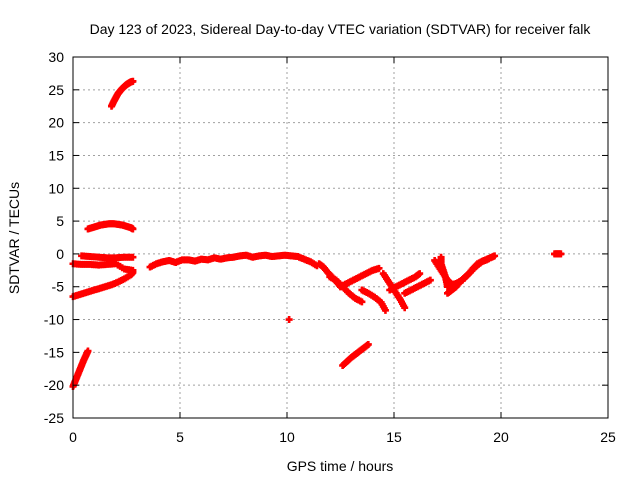 The image size is (640, 480). Describe the element at coordinates (56, 188) in the screenshot. I see `y-tick-label: 10` at that location.